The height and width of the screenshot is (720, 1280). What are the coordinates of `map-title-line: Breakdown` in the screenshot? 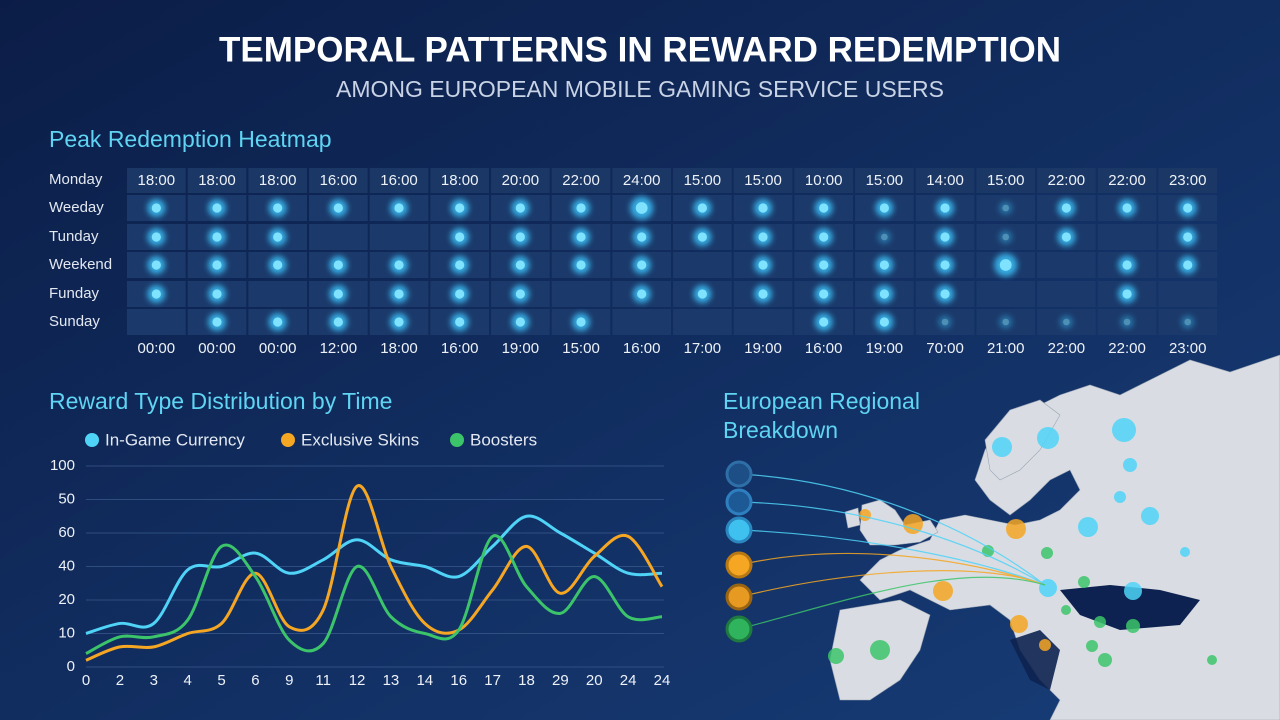 It's located at (780, 430).